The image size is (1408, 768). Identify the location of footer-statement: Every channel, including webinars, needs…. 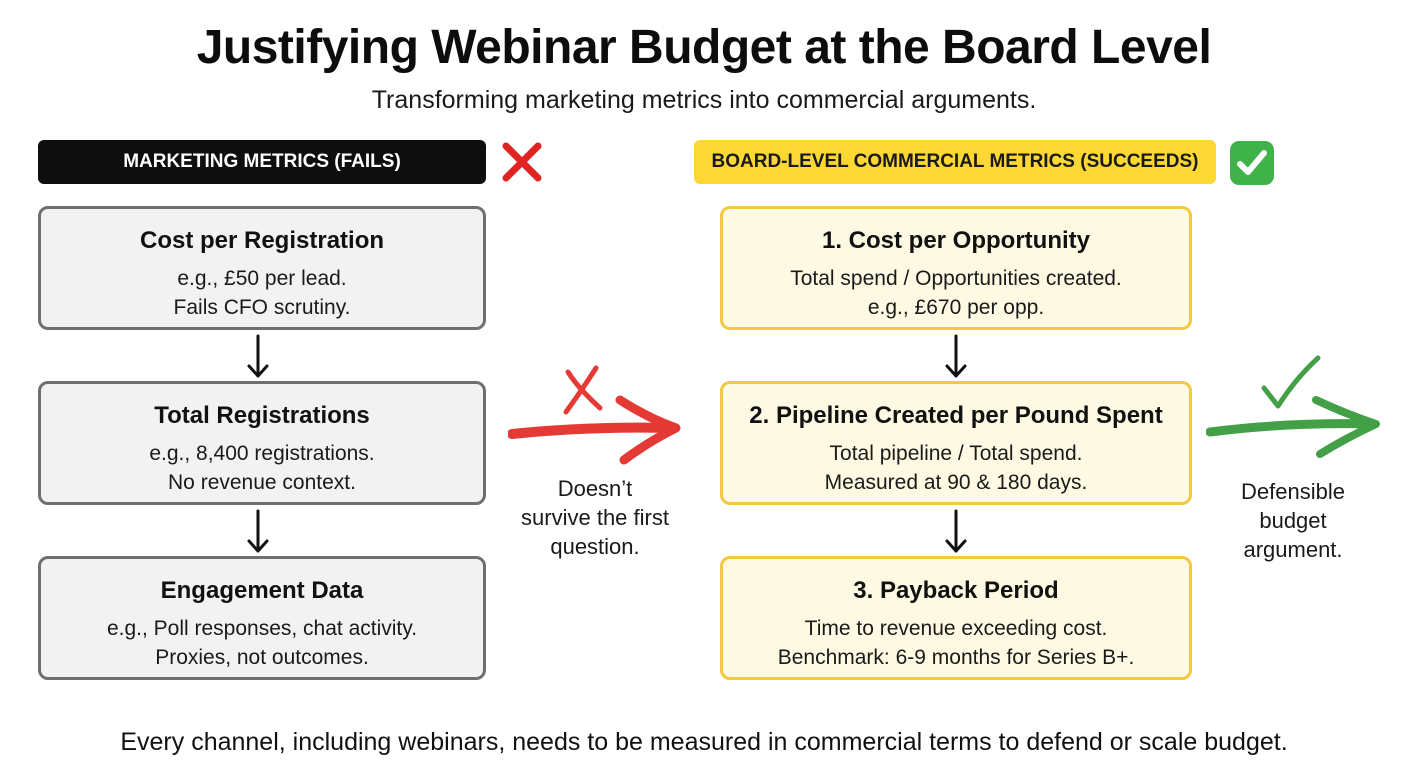
(704, 742).